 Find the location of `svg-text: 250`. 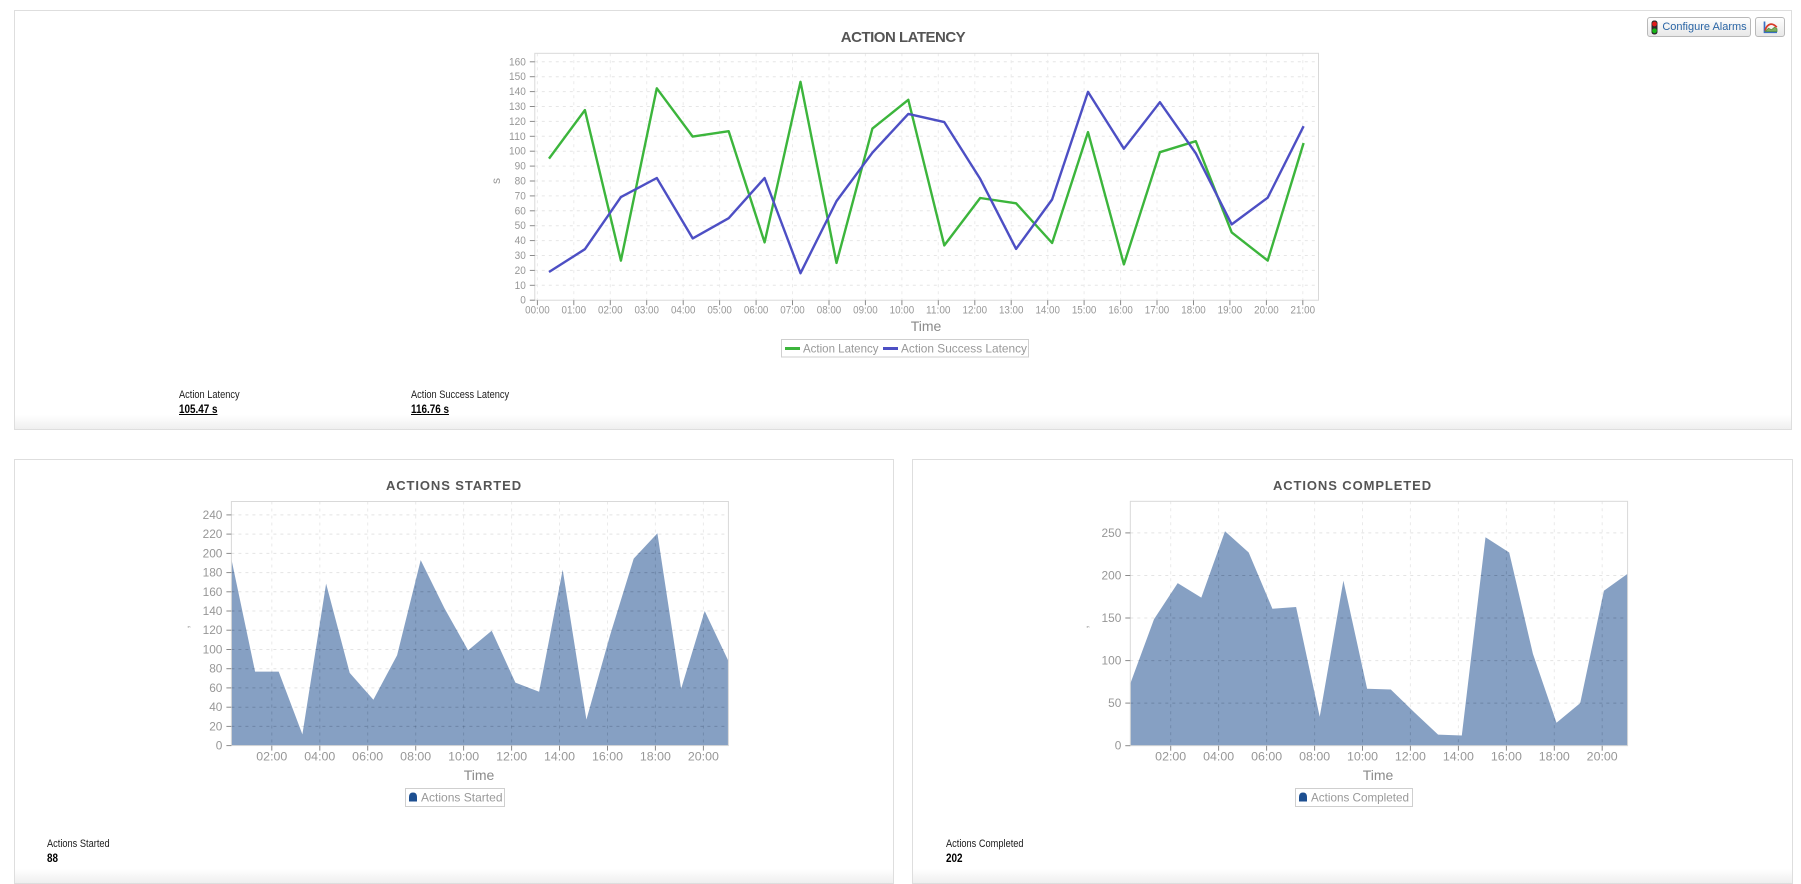

svg-text: 250 is located at coordinates (1112, 533).